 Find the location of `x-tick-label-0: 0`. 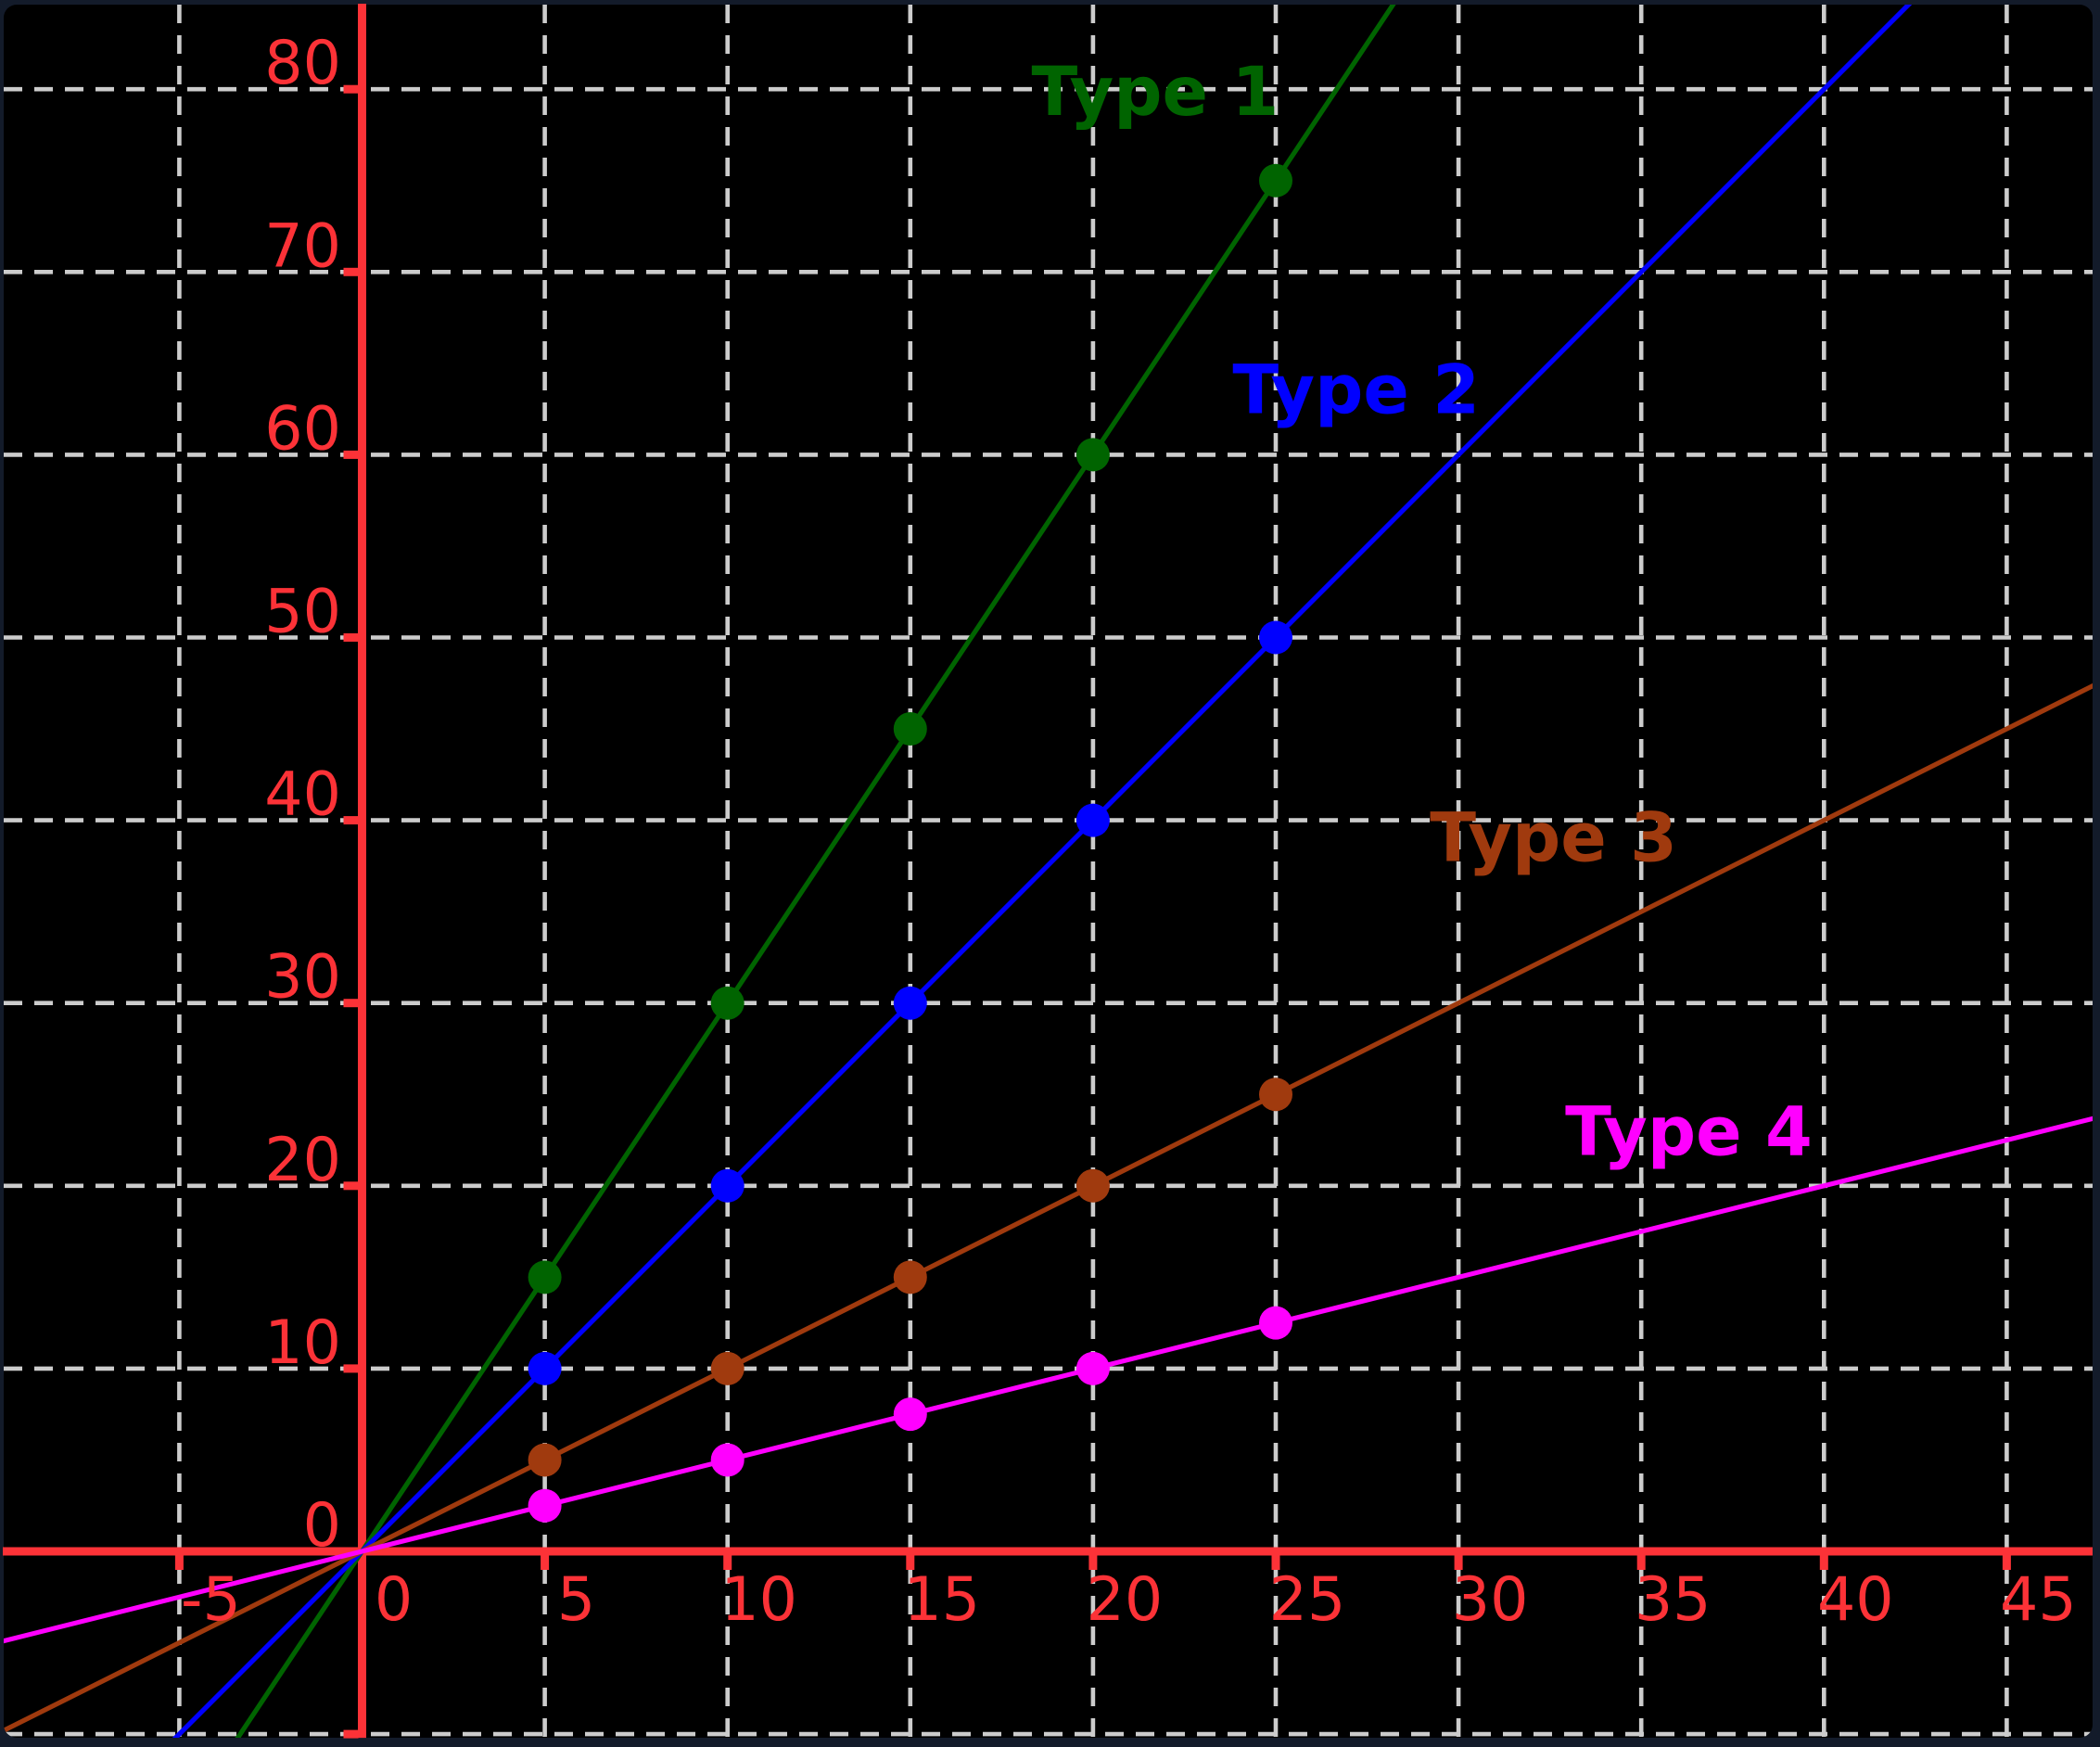

x-tick-label-0: 0 is located at coordinates (394, 1600).